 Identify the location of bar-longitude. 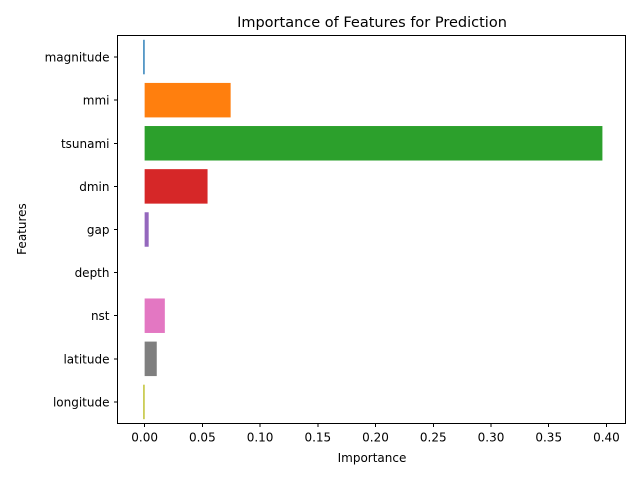
(144, 402).